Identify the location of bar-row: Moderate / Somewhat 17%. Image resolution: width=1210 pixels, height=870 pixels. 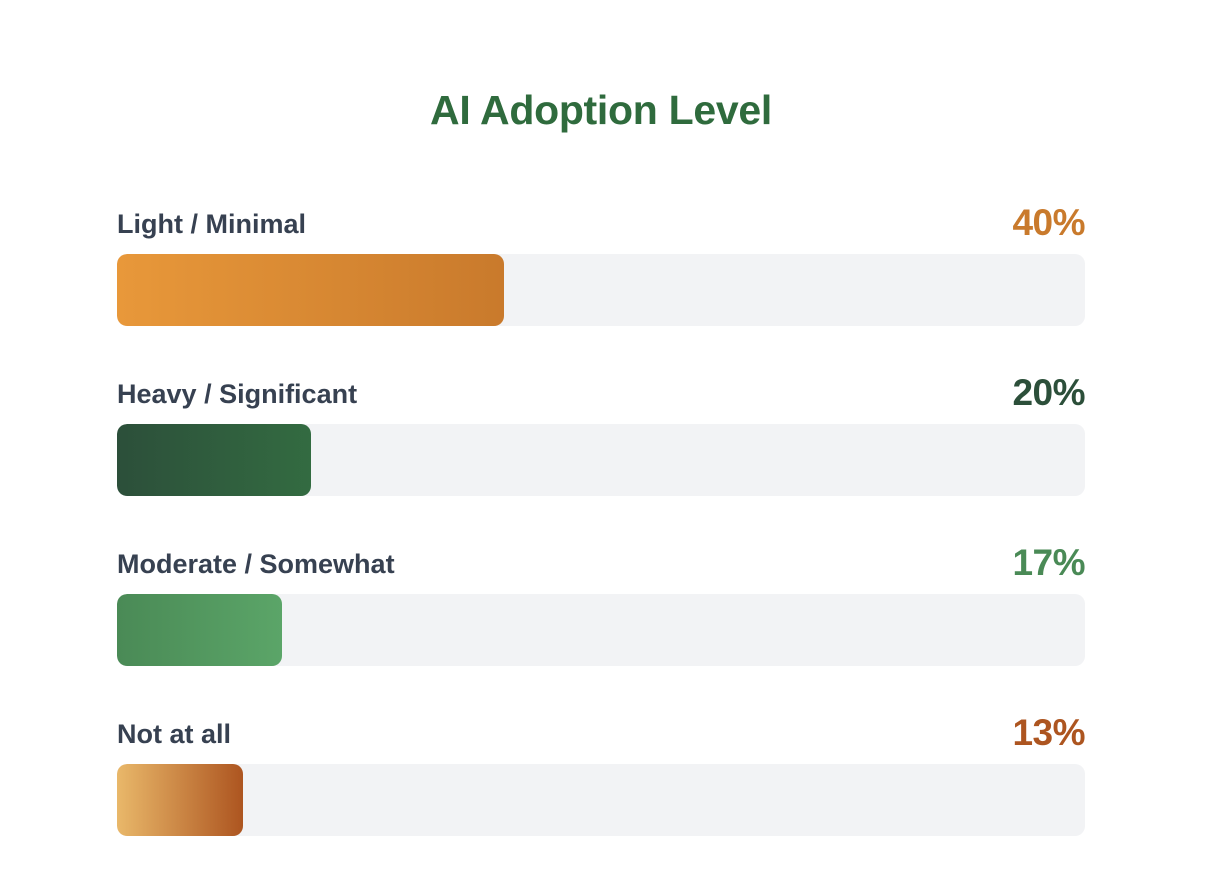
(601, 619).